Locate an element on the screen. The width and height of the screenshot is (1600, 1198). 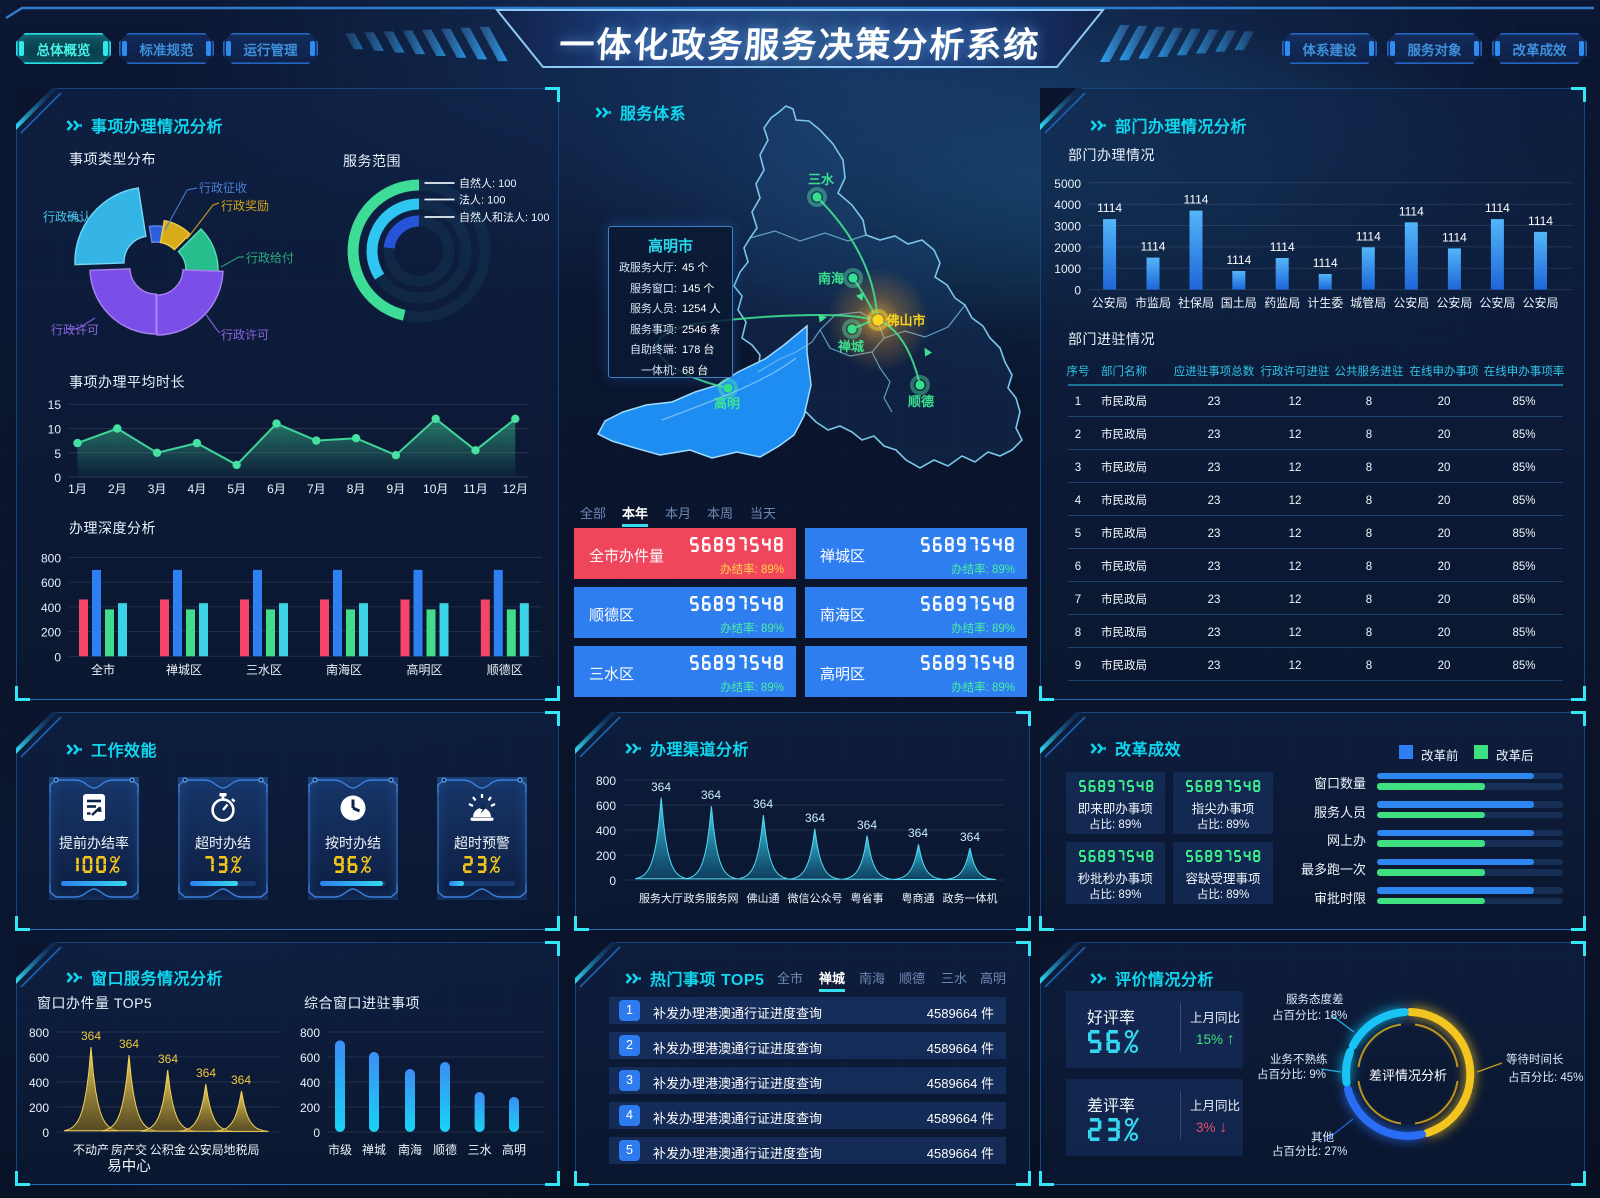
svg-text: 400 is located at coordinates (310, 1083).